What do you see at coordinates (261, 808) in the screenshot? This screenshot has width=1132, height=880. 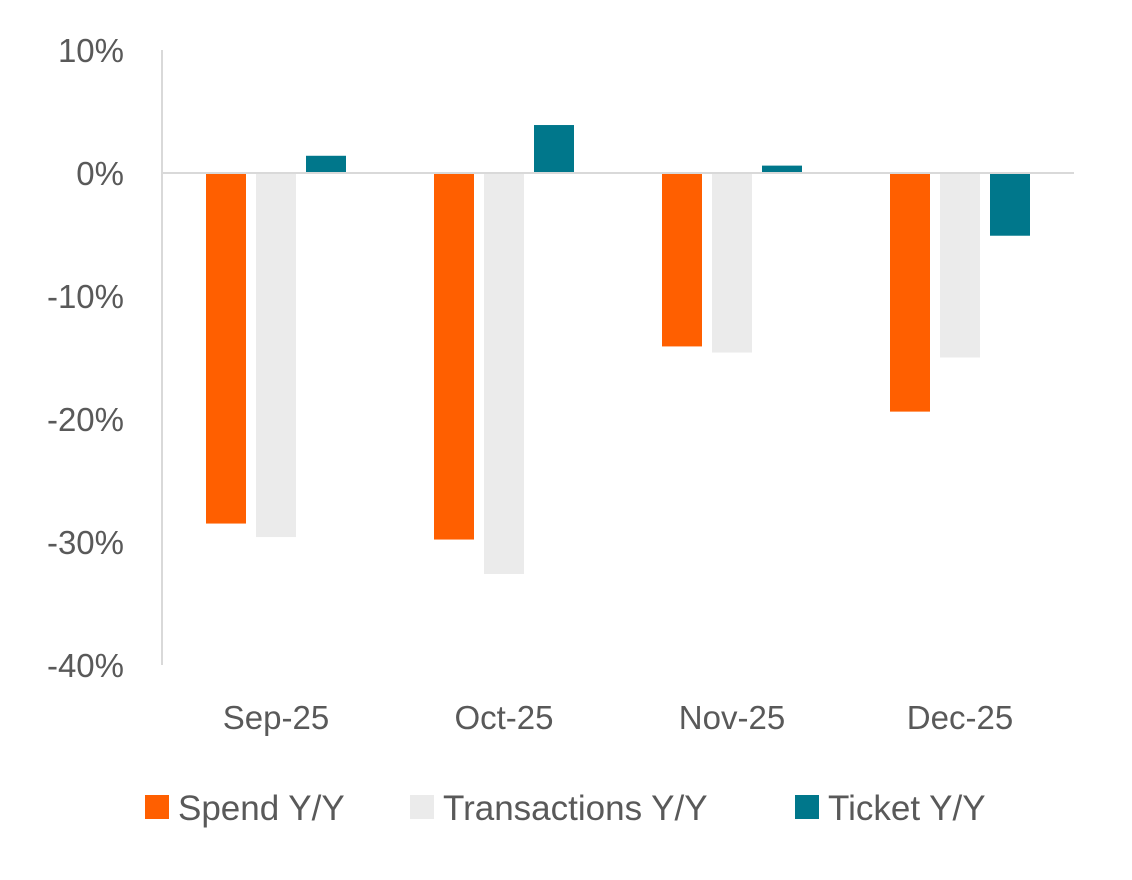 I see `legend-label: Spend Y/Y` at bounding box center [261, 808].